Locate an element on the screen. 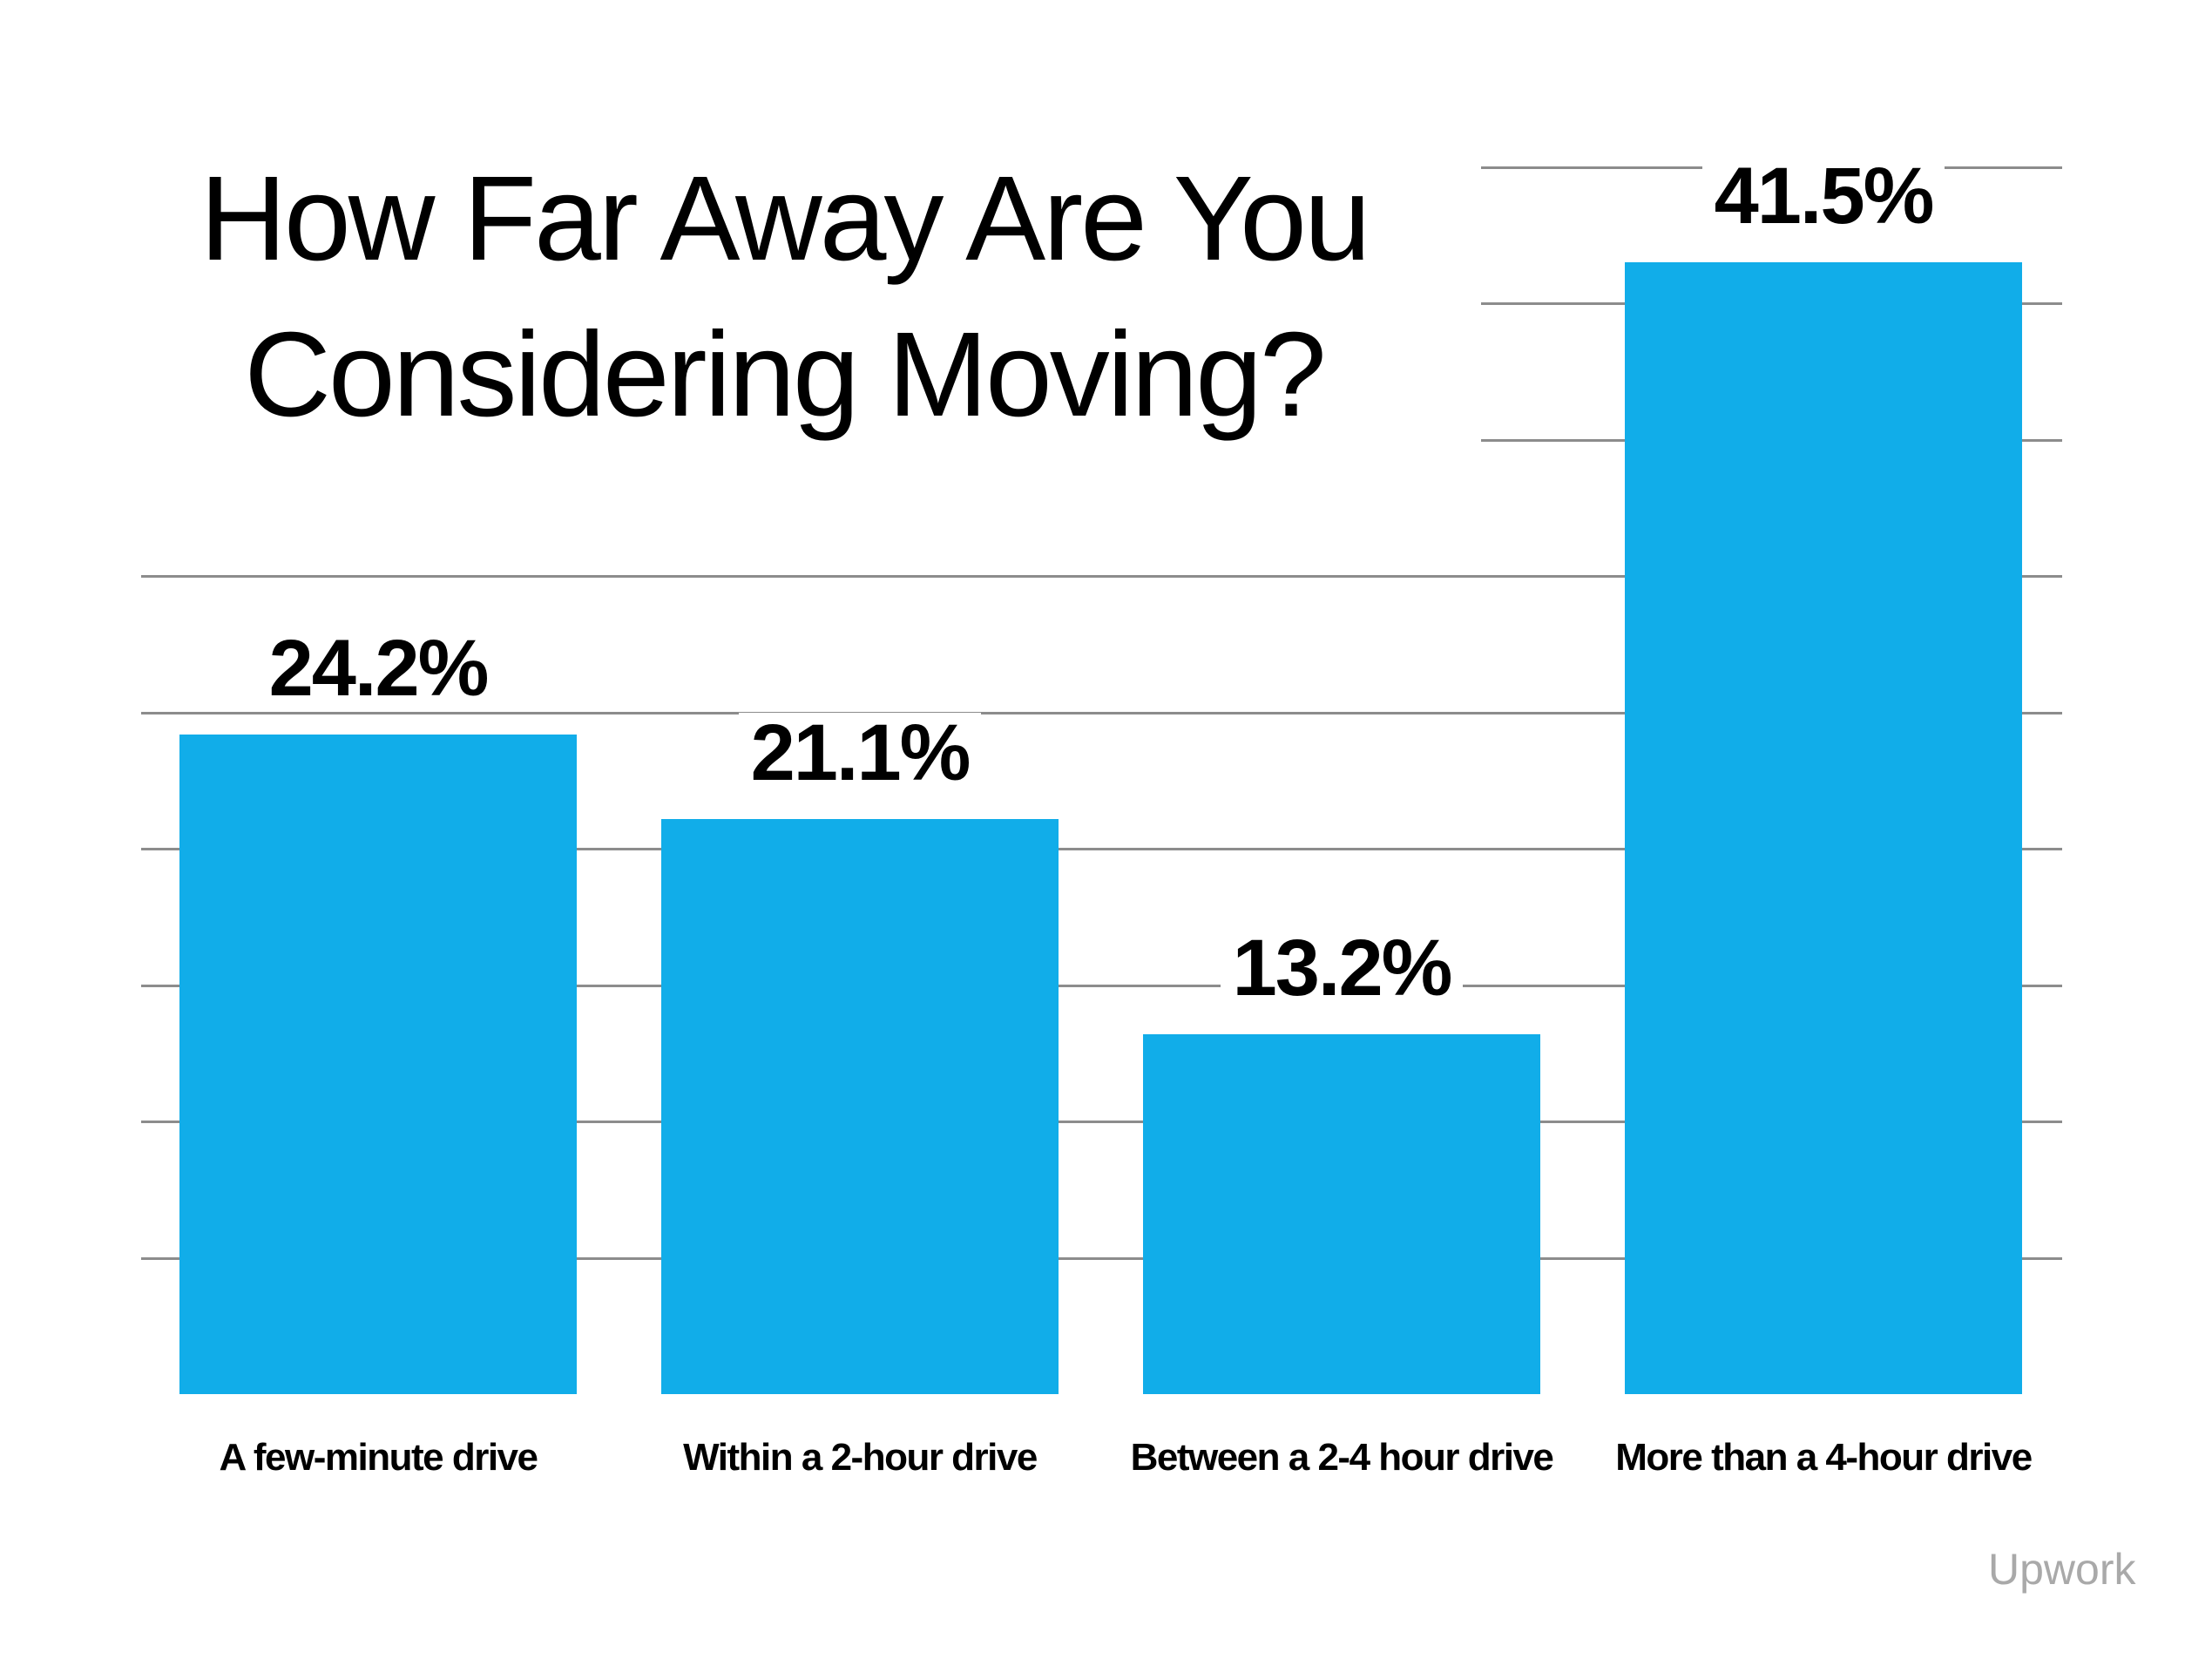 This screenshot has height=1659, width=2212. value-label-2: 21.1% is located at coordinates (860, 753).